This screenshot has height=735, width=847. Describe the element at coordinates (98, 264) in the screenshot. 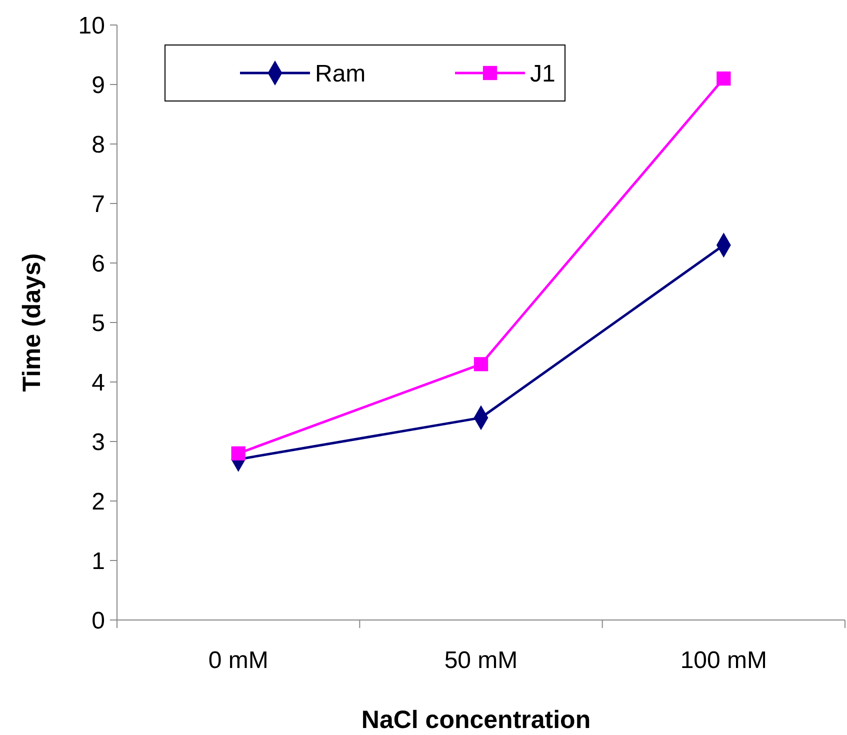

I see `y-tick-label: 6` at that location.